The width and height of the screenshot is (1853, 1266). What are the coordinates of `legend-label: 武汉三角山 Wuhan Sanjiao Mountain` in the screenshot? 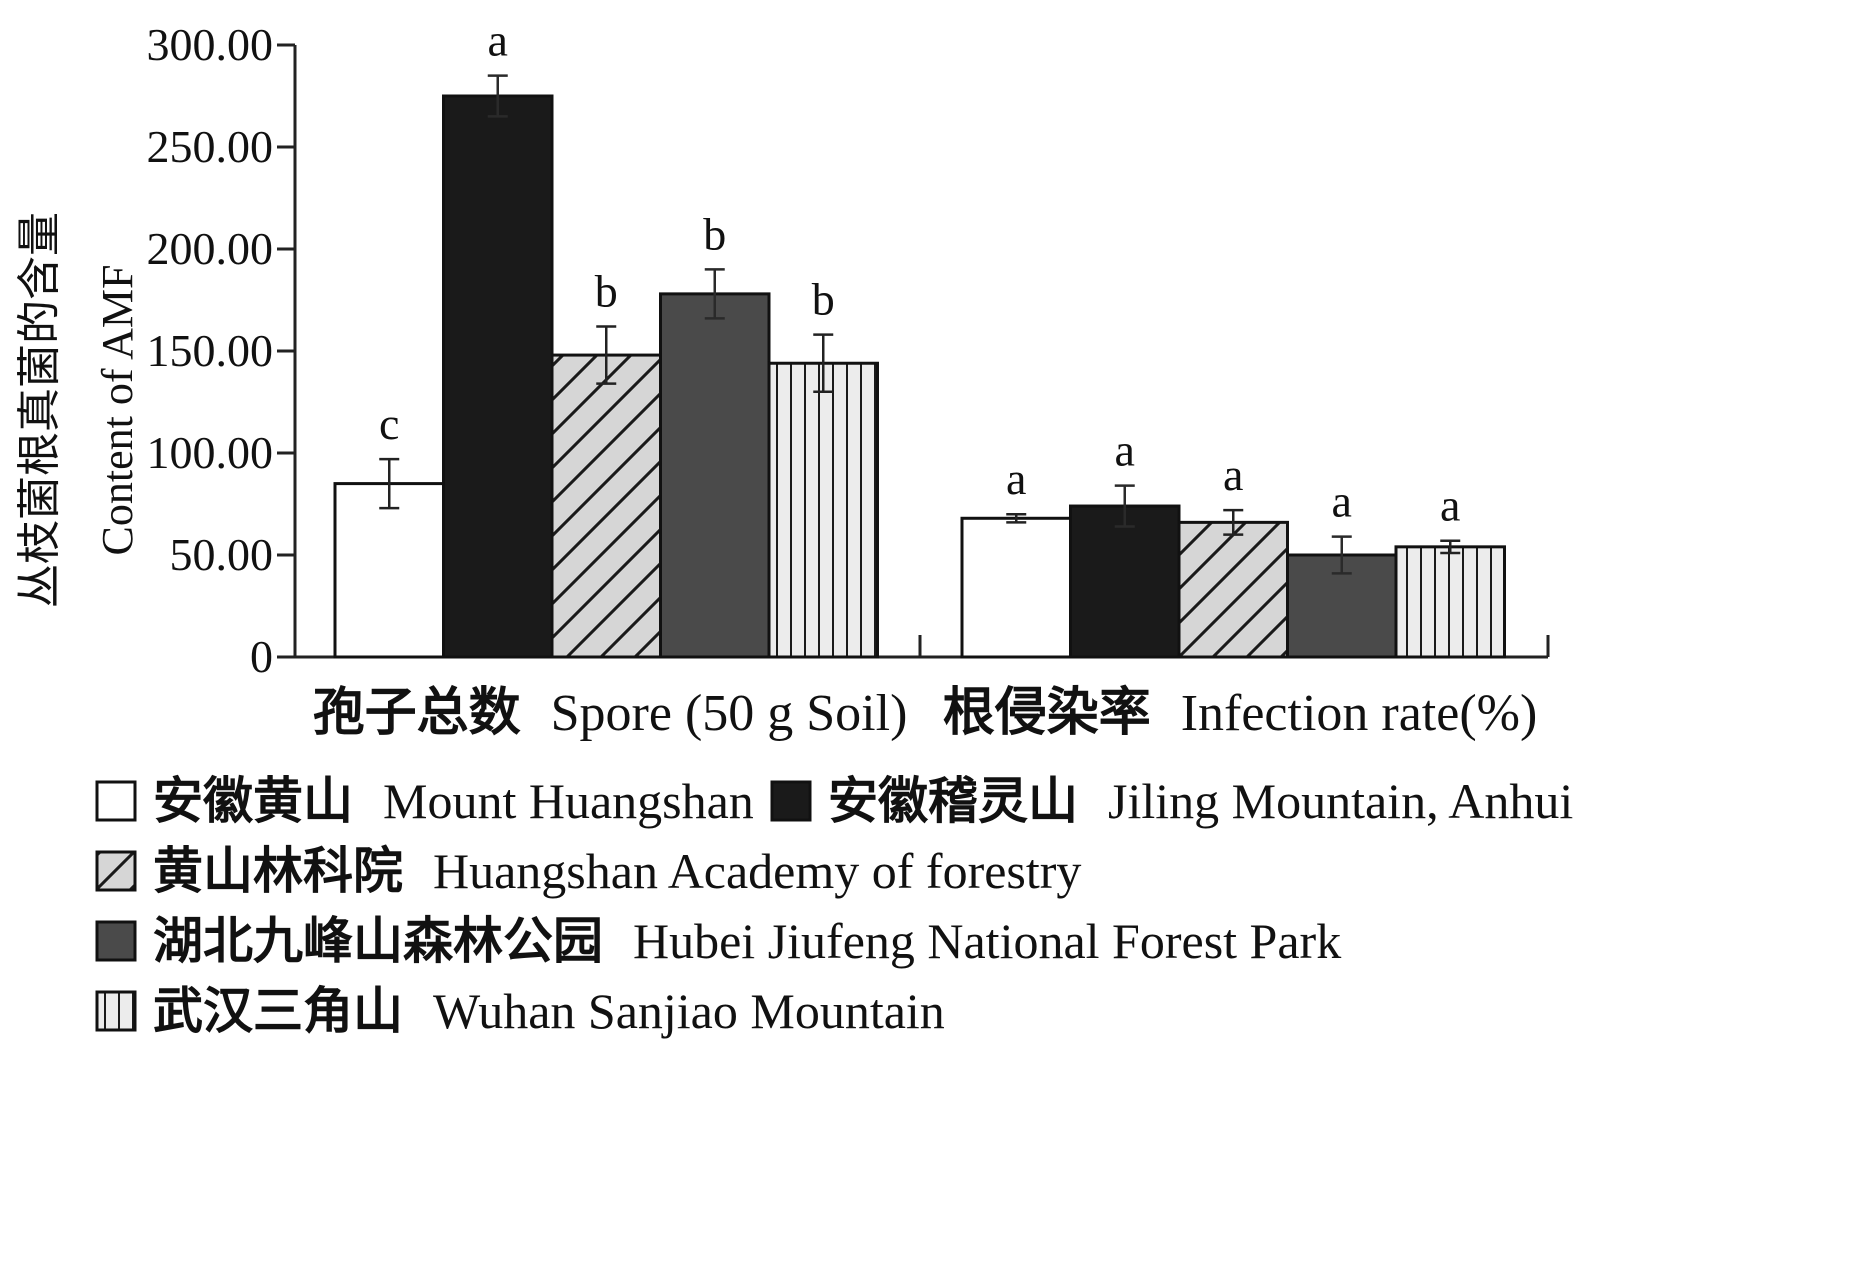 It's located at (549, 1011).